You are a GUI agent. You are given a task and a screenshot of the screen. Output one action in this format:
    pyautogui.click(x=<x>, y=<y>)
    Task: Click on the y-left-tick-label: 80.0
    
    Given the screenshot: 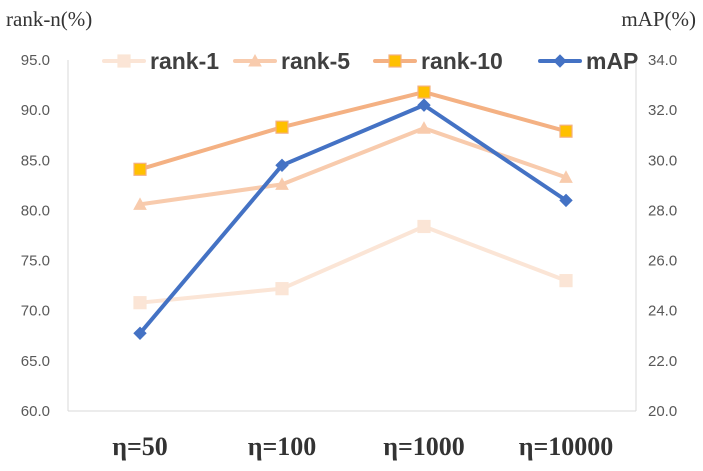 What is the action you would take?
    pyautogui.click(x=35, y=210)
    